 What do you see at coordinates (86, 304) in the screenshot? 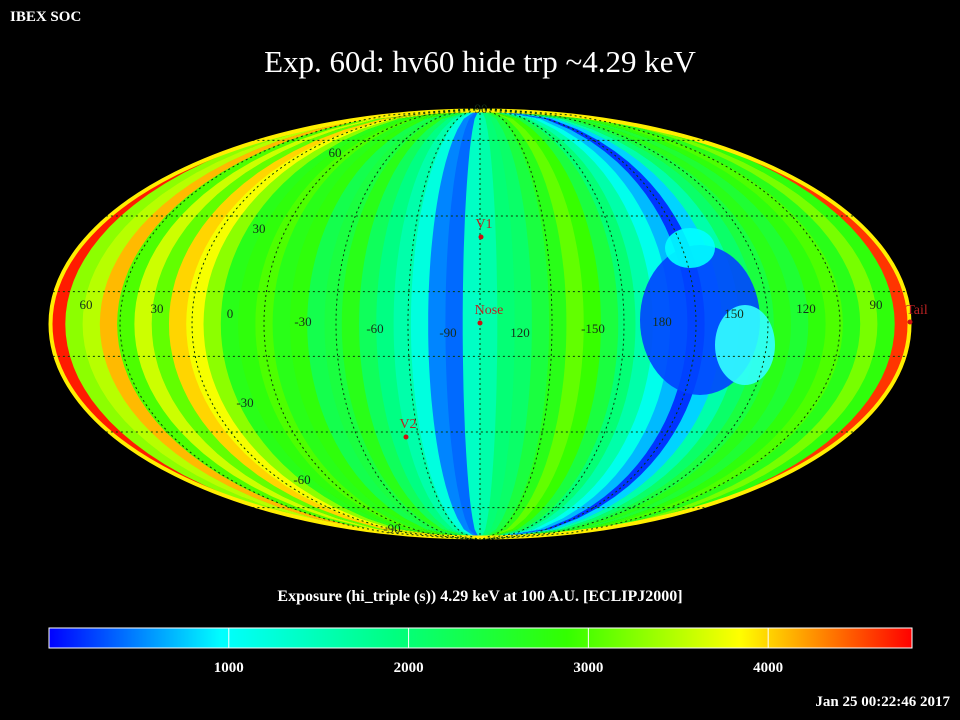
I see `longitude-label: 60` at bounding box center [86, 304].